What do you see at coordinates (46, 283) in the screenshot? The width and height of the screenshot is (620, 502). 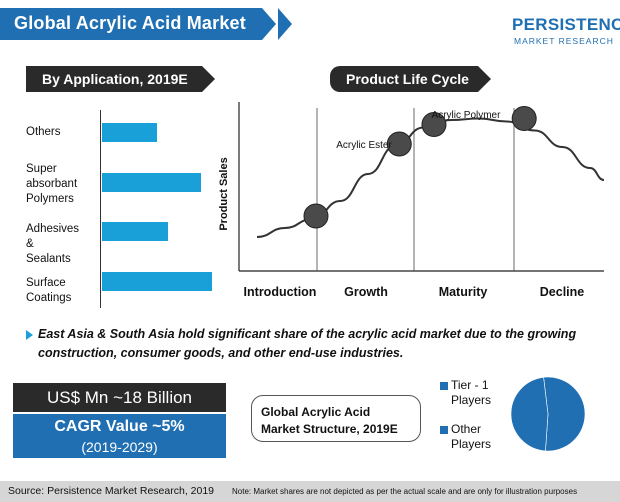 I see `application-label-line: Surface` at bounding box center [46, 283].